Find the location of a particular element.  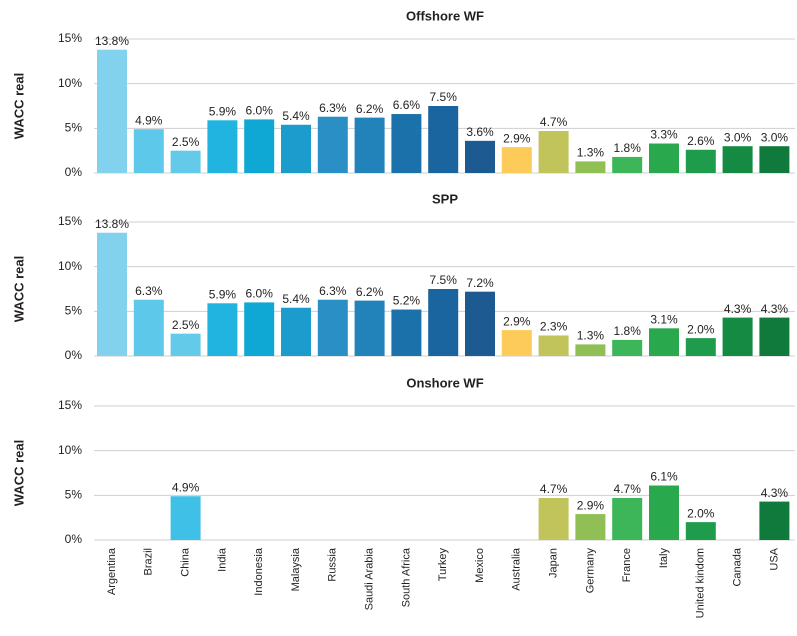

x-tick-label: Australia is located at coordinates (517, 569).